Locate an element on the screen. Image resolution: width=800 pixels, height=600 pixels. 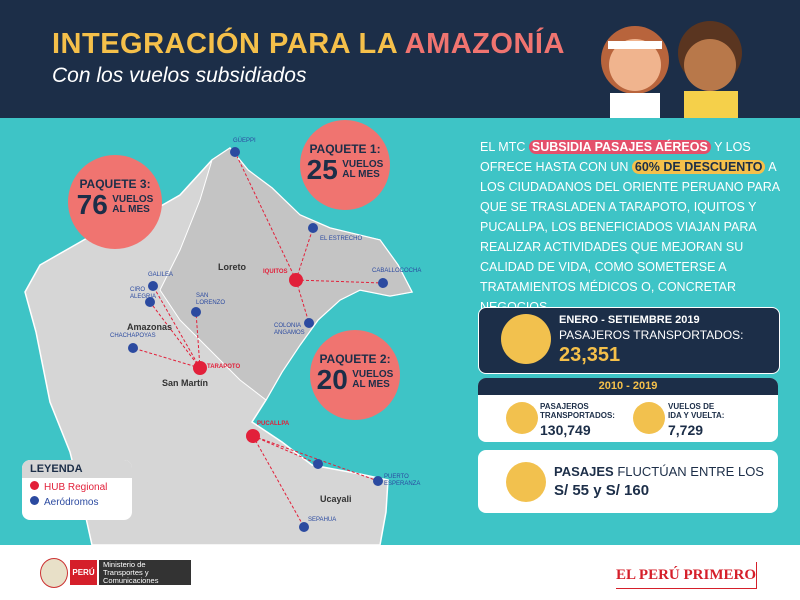
decoration: HUB Regional is located at coordinates (77, 487).